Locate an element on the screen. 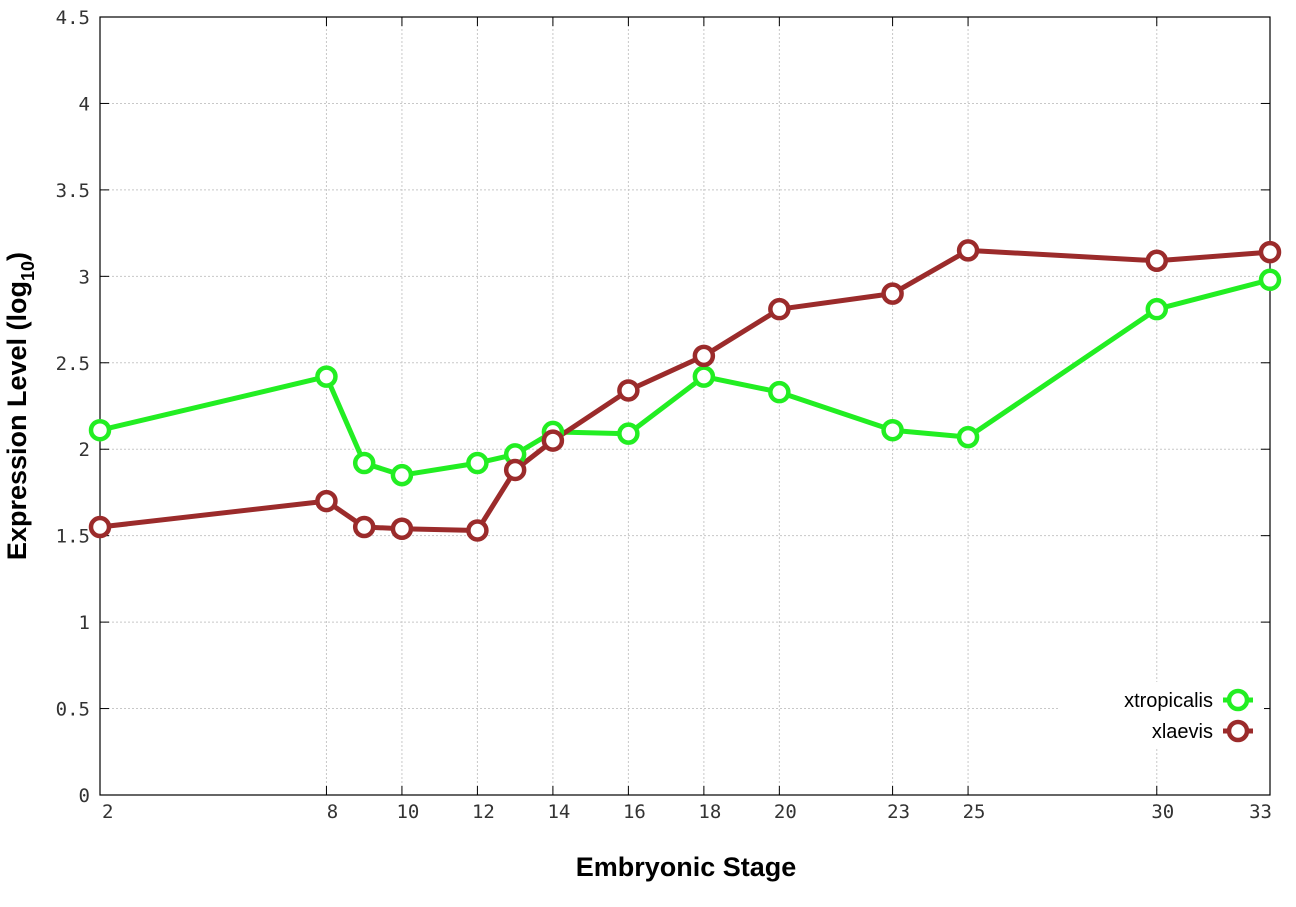 Image resolution: width=1296 pixels, height=907 pixels. y-tick-label: 1.5 is located at coordinates (73, 537).